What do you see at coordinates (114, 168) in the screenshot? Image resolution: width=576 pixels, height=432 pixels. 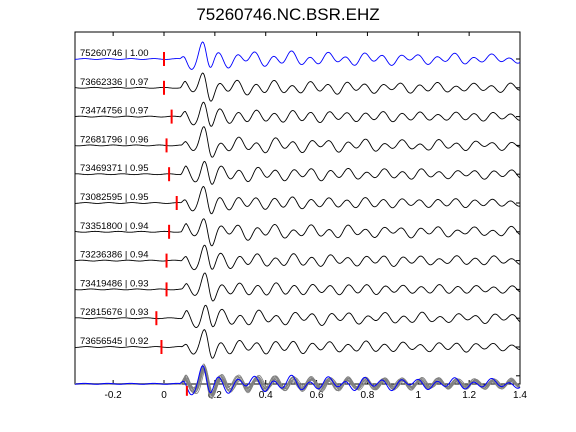 I see `trace-label: 73469371 | 0.95` at bounding box center [114, 168].